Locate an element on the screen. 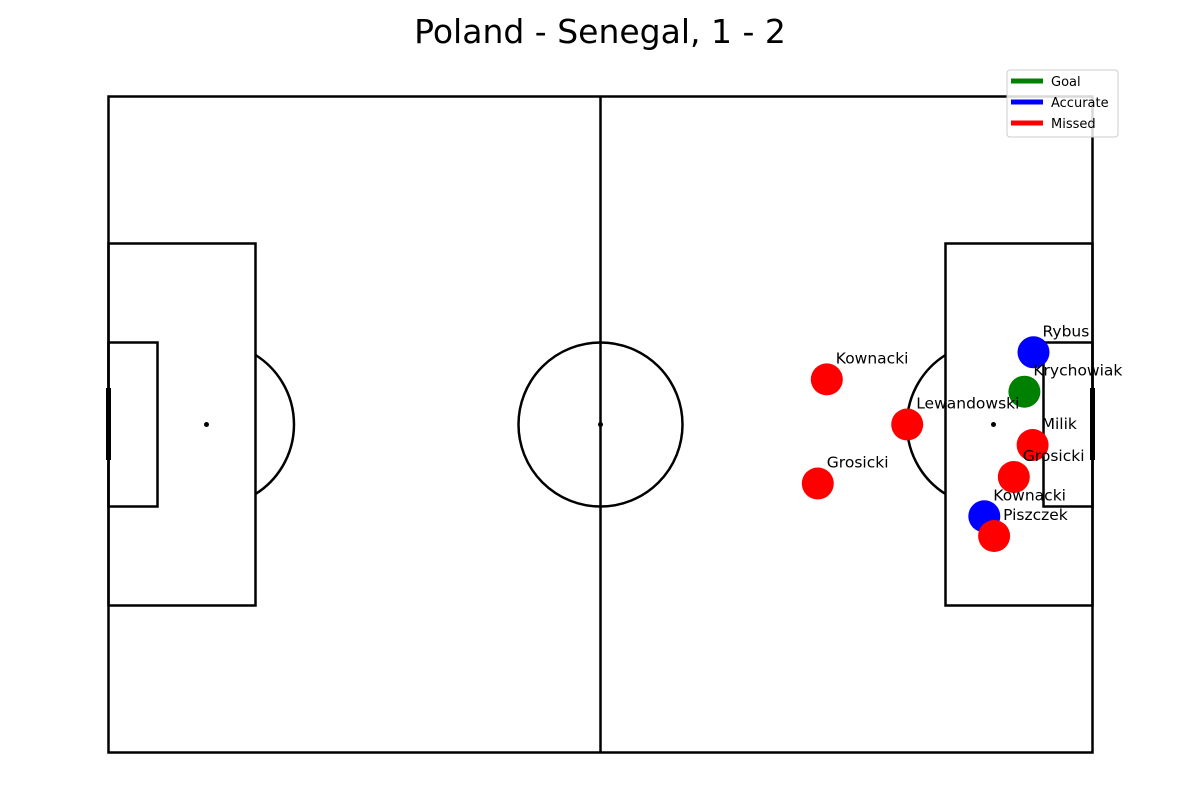  left-penalty-arc is located at coordinates (275, 424).